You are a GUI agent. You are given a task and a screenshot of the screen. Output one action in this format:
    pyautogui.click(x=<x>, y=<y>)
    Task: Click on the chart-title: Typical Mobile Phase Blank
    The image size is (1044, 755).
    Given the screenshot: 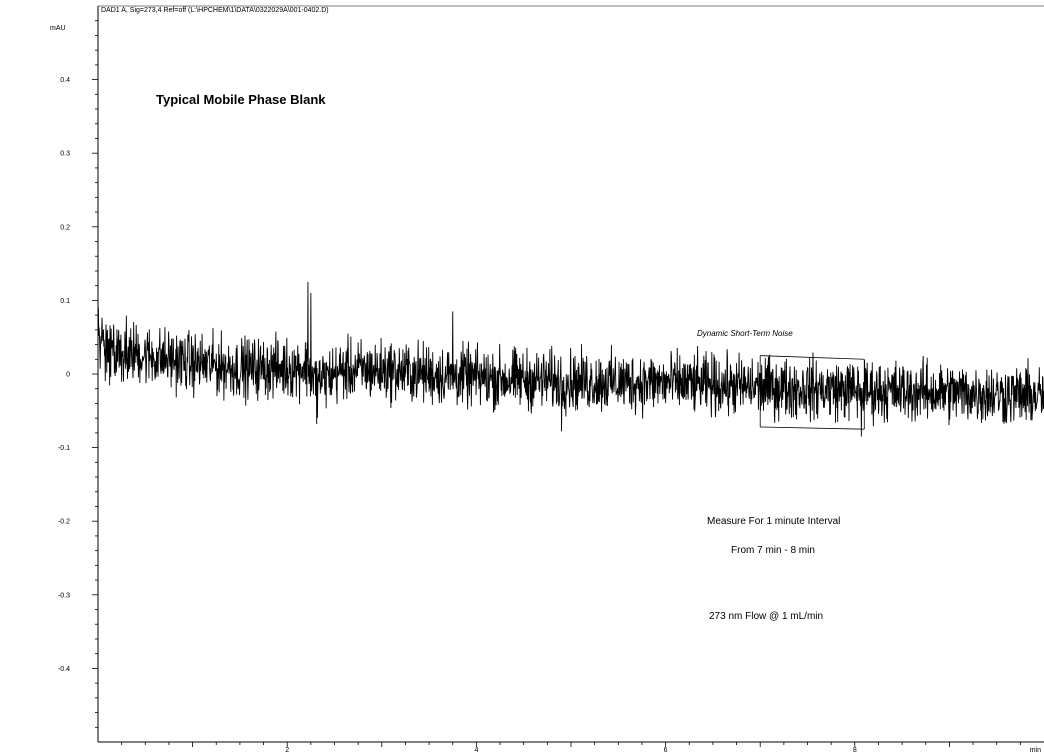 What is the action you would take?
    pyautogui.click(x=241, y=99)
    